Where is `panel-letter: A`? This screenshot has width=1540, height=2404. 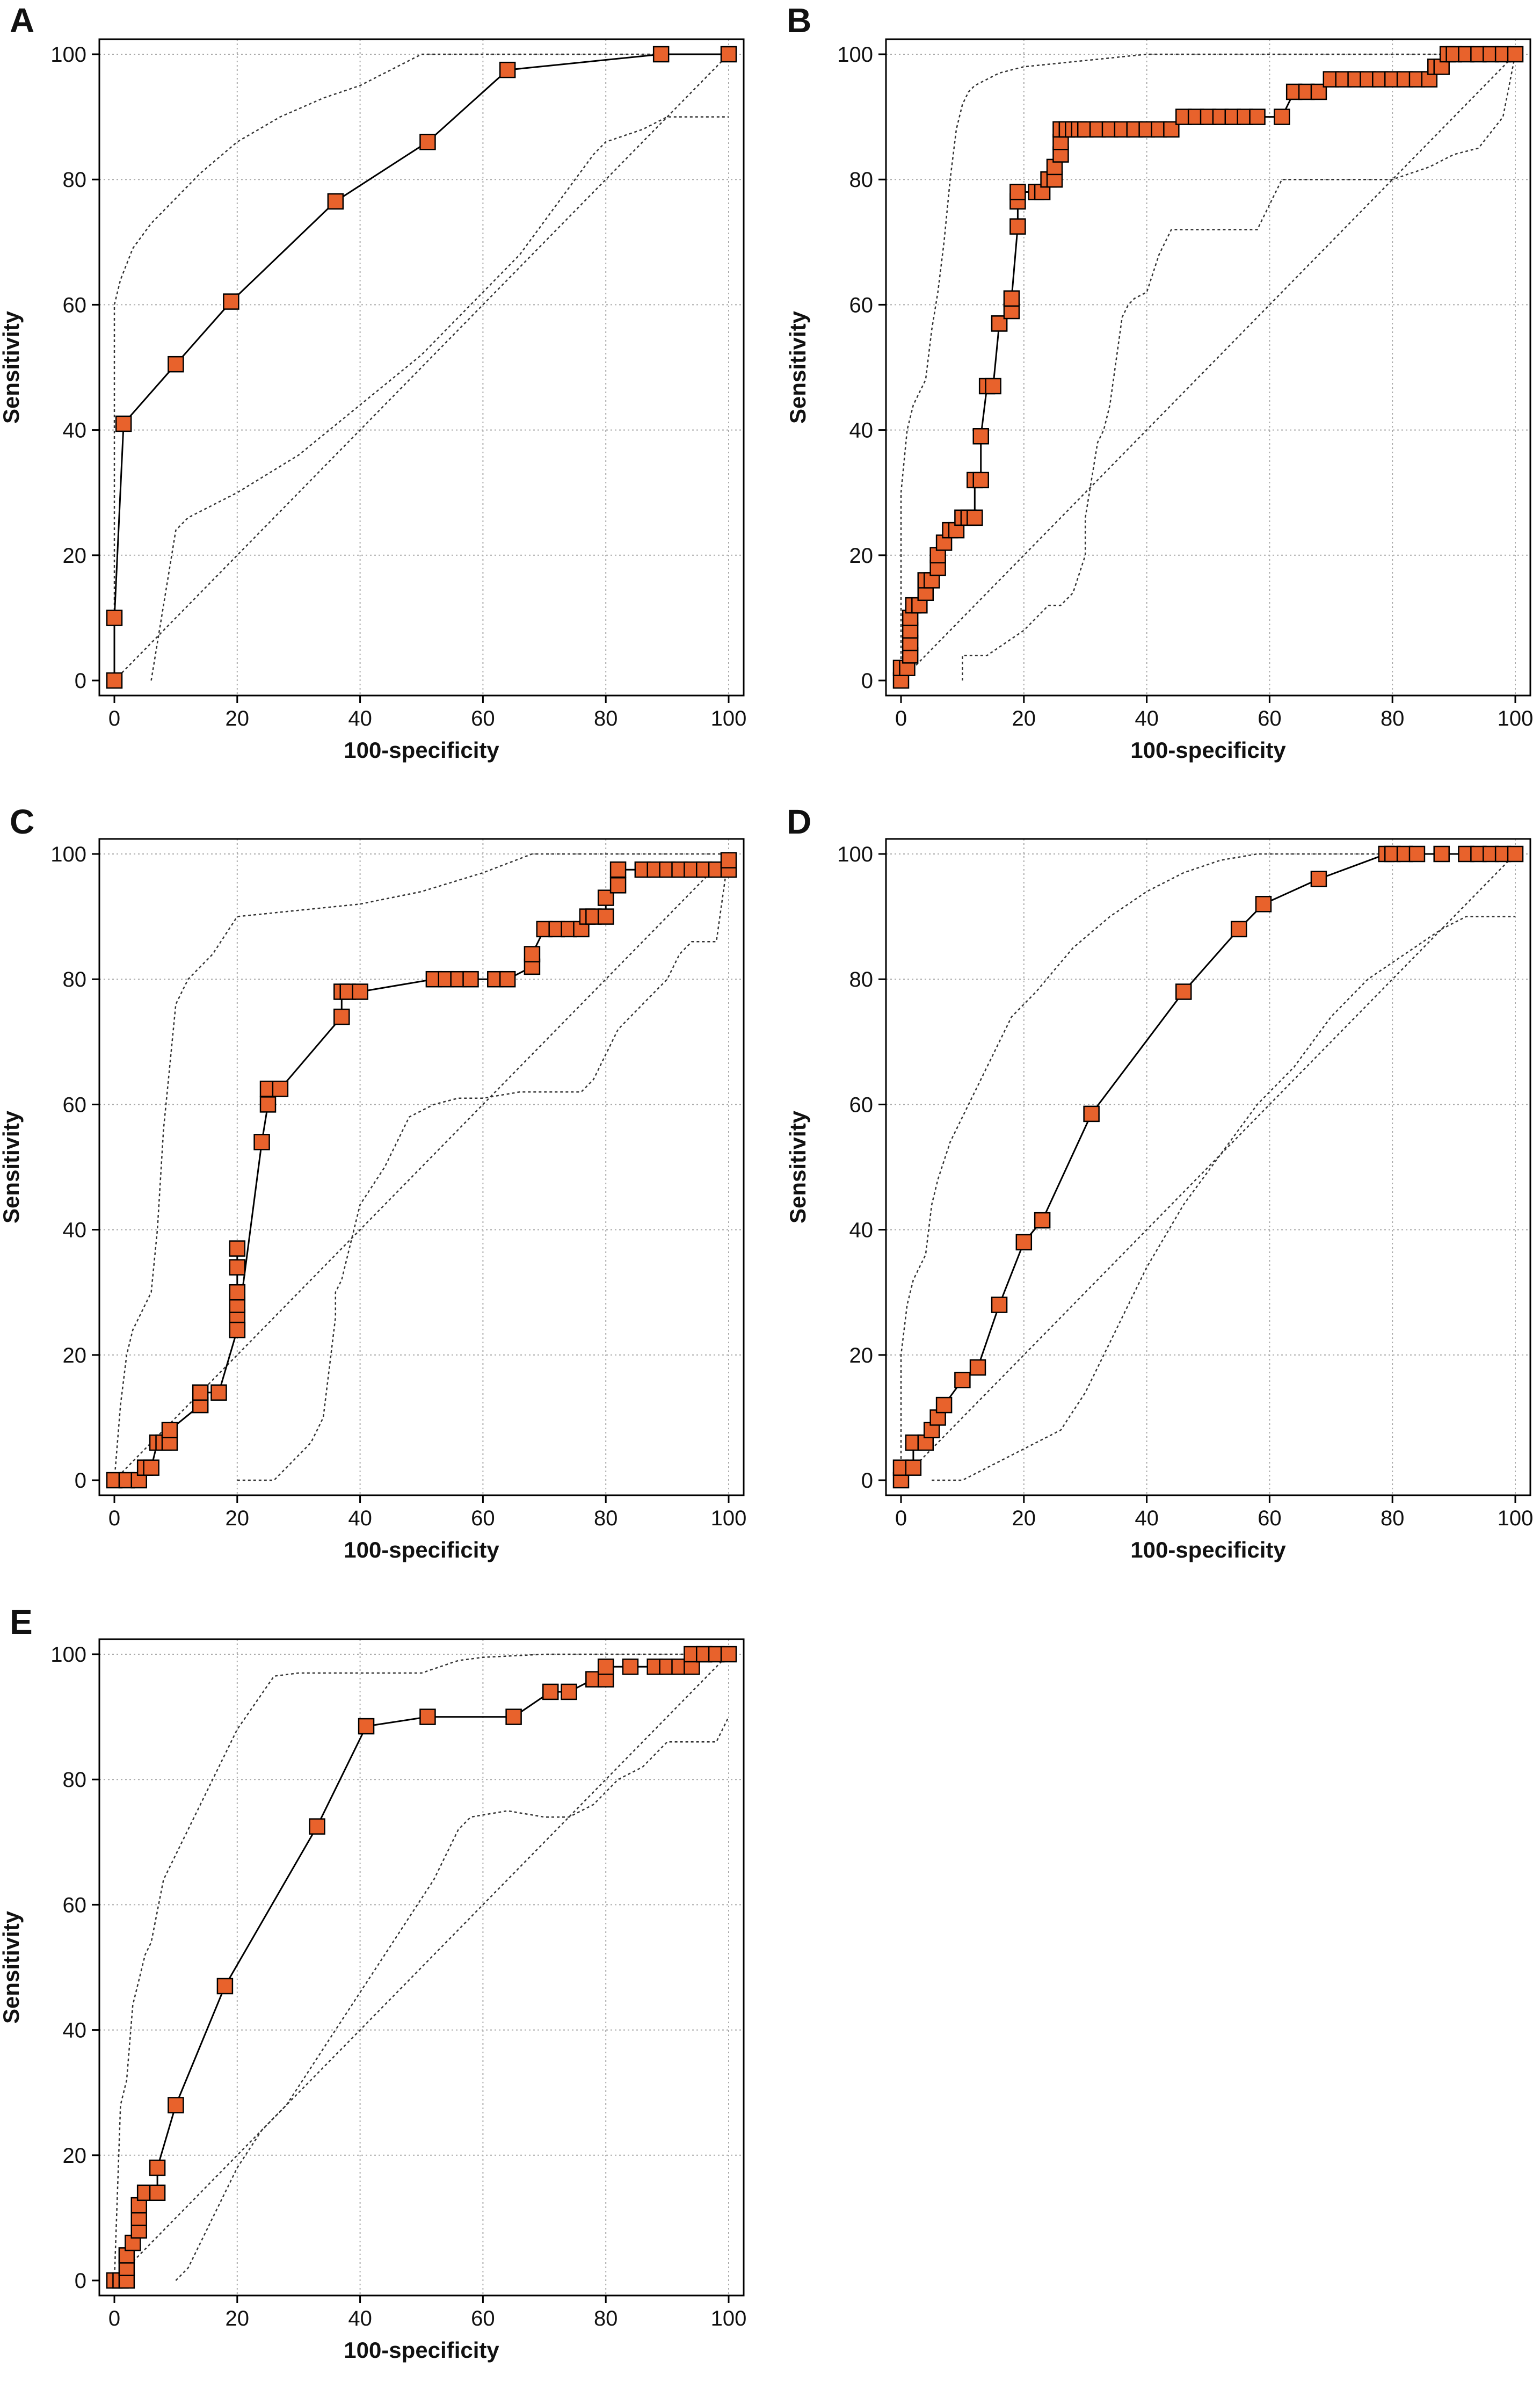 panel-letter: A is located at coordinates (22, 20).